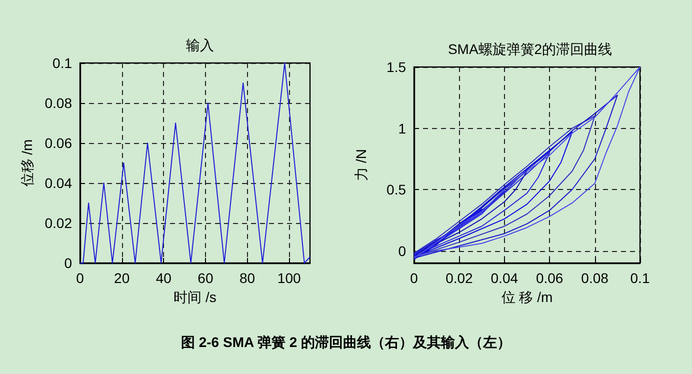 The width and height of the screenshot is (692, 374). I want to click on caption: 图 2-6 SMA 弹簧 2 的滞回曲线（右）及其输入（左）, so click(346, 343).